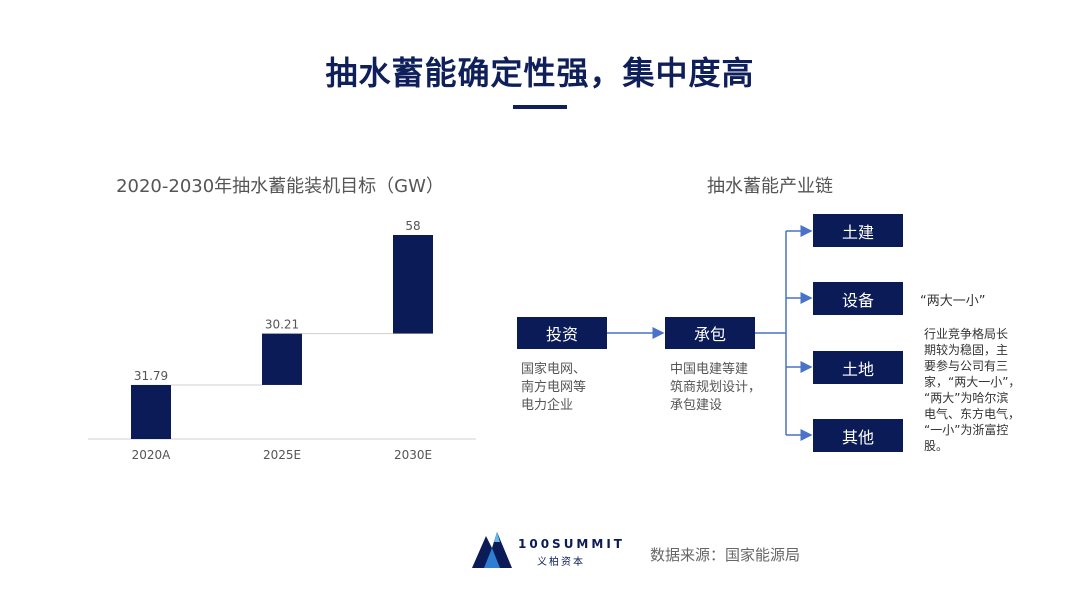 Image resolution: width=1080 pixels, height=607 pixels. I want to click on logo-brand: 100SUMMIT, so click(571, 544).